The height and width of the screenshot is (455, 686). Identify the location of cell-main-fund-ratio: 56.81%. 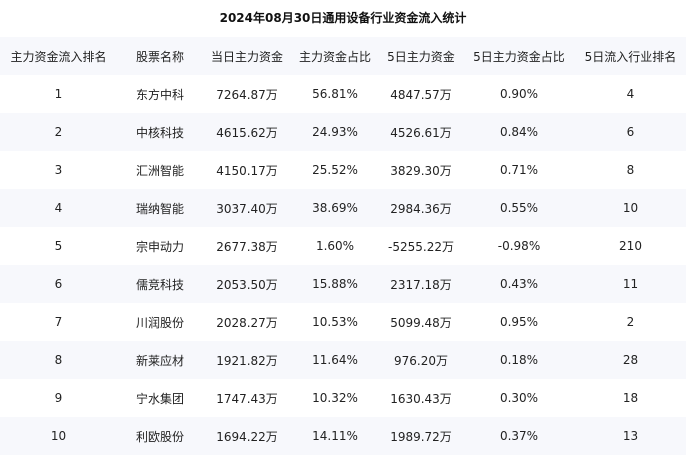
(335, 94).